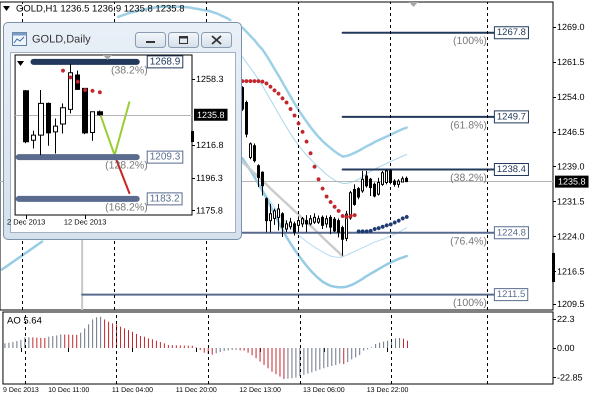 The height and width of the screenshot is (400, 596). What do you see at coordinates (566, 348) in the screenshot?
I see `y-tick-label: 0.00` at bounding box center [566, 348].